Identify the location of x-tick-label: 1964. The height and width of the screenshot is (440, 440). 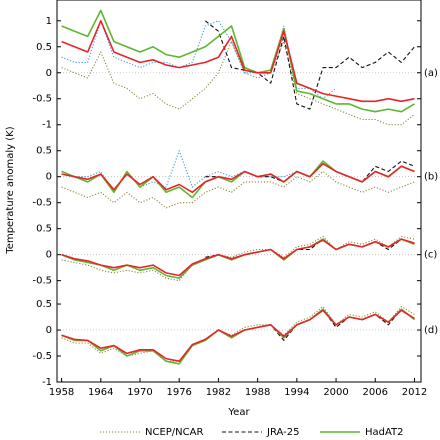
(100, 392).